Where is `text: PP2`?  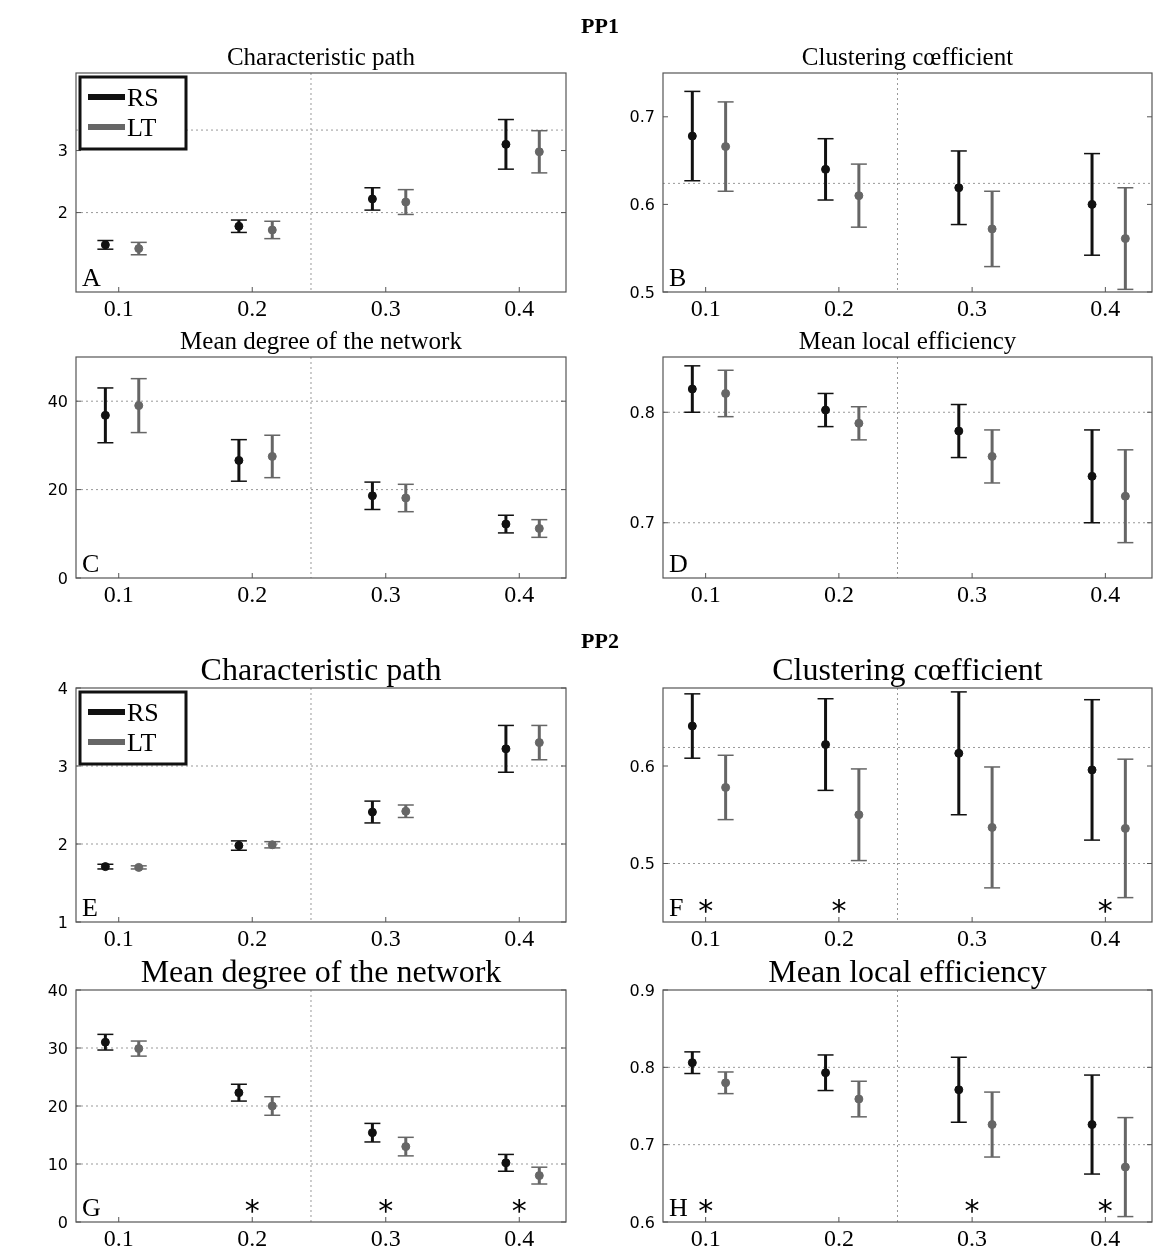
text: PP2 is located at coordinates (600, 640).